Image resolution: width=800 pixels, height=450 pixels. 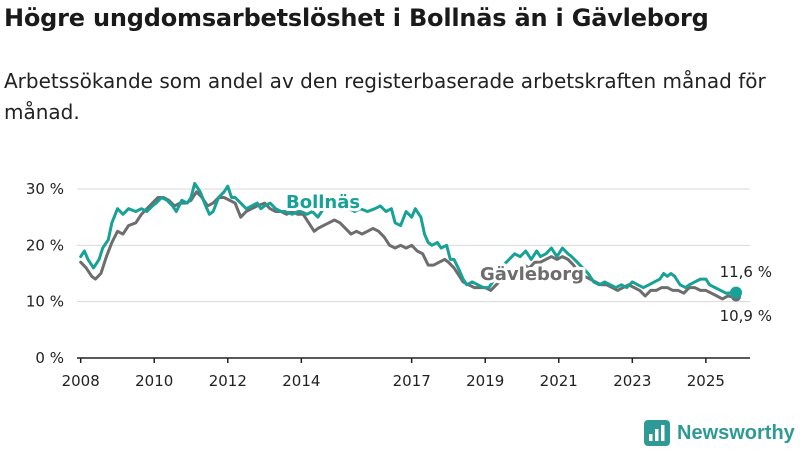 I want to click on x-tick-label: 2021, so click(x=559, y=381).